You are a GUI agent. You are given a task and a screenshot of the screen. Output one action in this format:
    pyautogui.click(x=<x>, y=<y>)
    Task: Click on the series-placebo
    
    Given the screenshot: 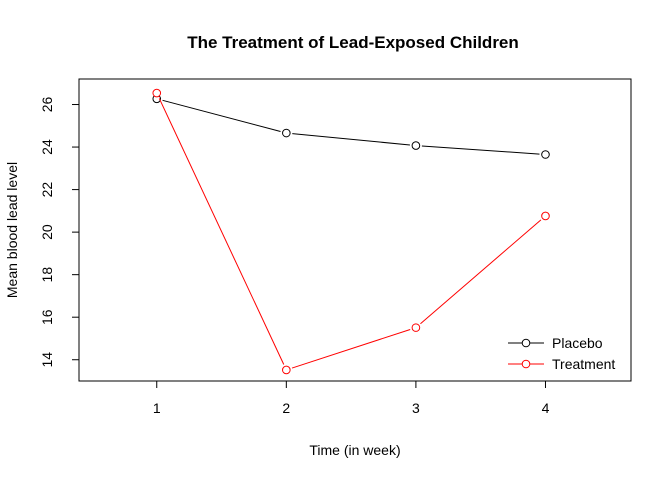 What is the action you would take?
    pyautogui.click(x=351, y=126)
    